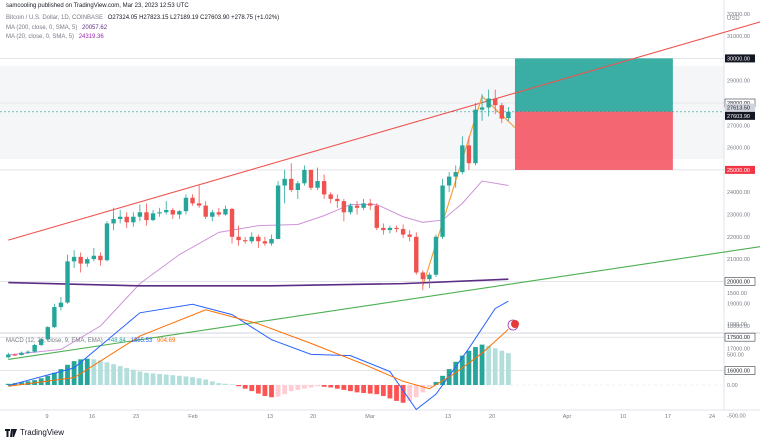  I want to click on macd-line-value: 1365.53, so click(141, 341).